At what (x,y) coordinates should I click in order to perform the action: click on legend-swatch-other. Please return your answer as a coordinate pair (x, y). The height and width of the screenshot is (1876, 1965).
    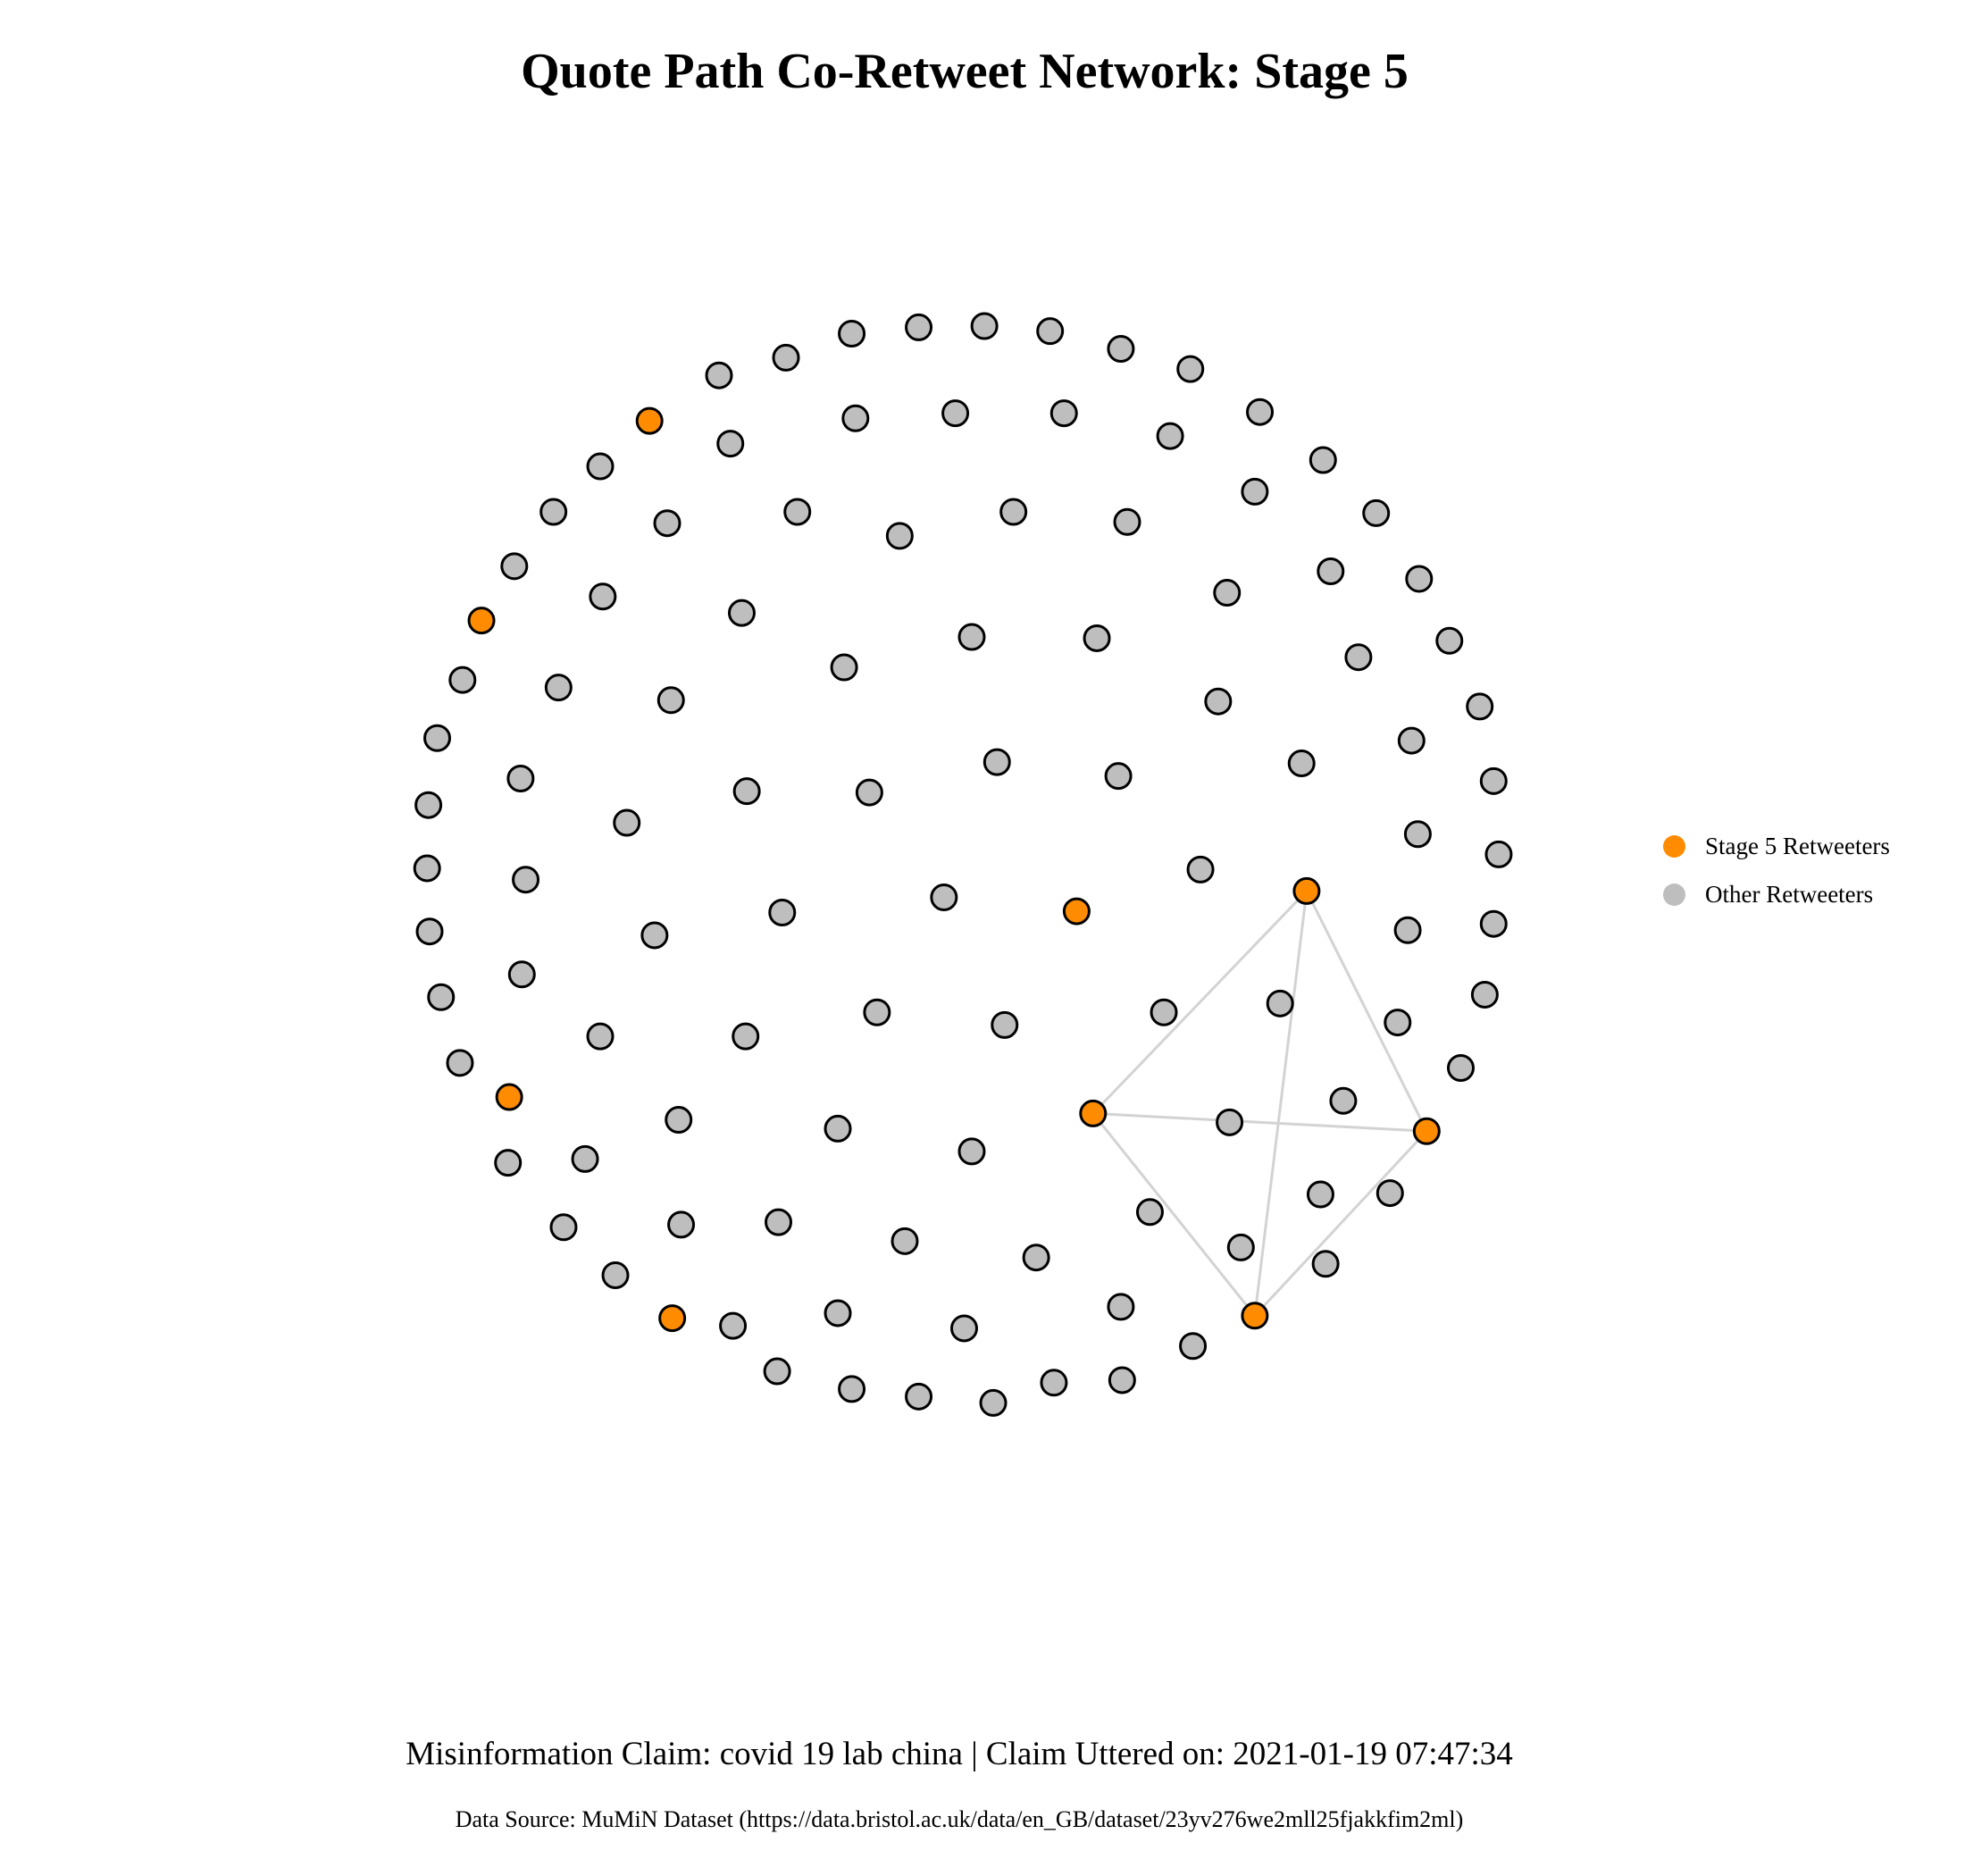
    Looking at the image, I should click on (1674, 894).